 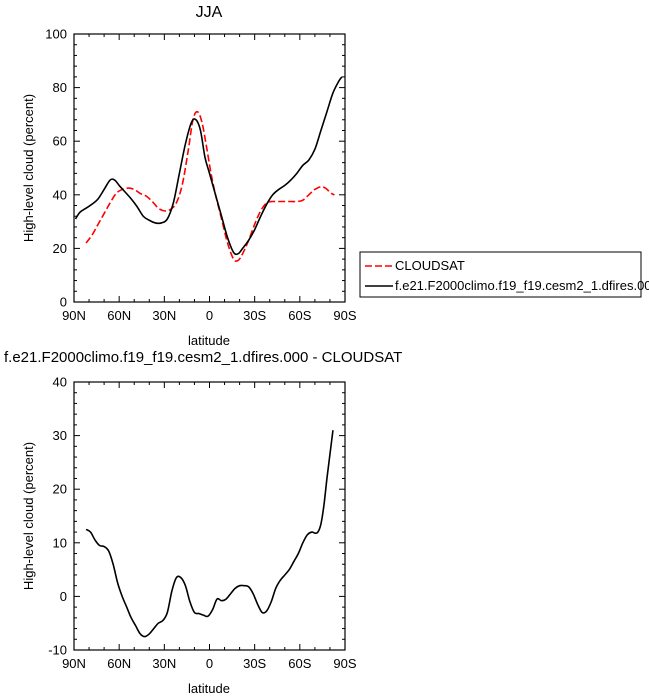 What do you see at coordinates (209, 688) in the screenshot?
I see `bottom-x-axis-label: latitude` at bounding box center [209, 688].